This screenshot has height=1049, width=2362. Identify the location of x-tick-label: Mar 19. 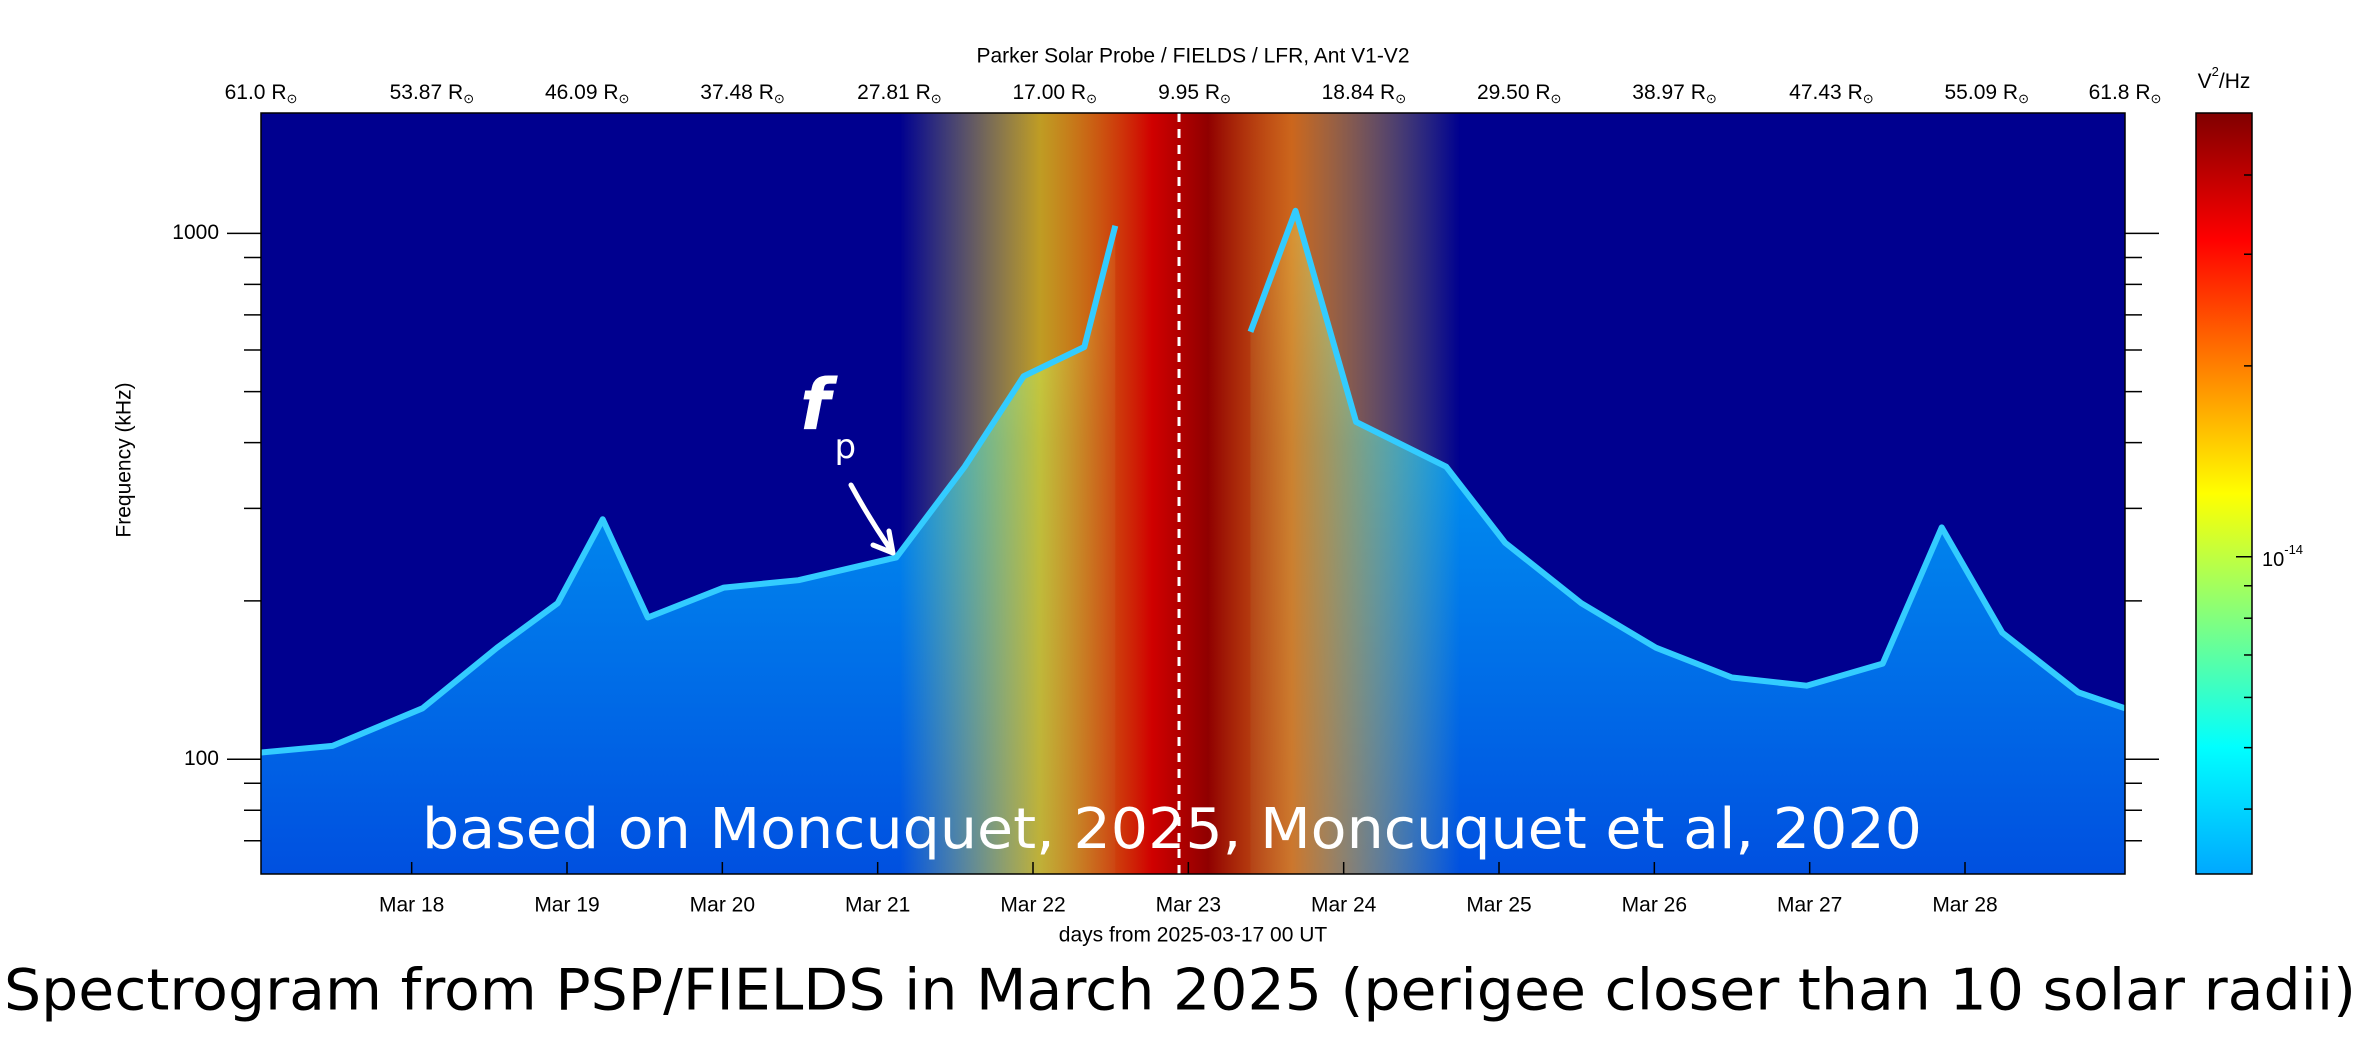
(566, 905).